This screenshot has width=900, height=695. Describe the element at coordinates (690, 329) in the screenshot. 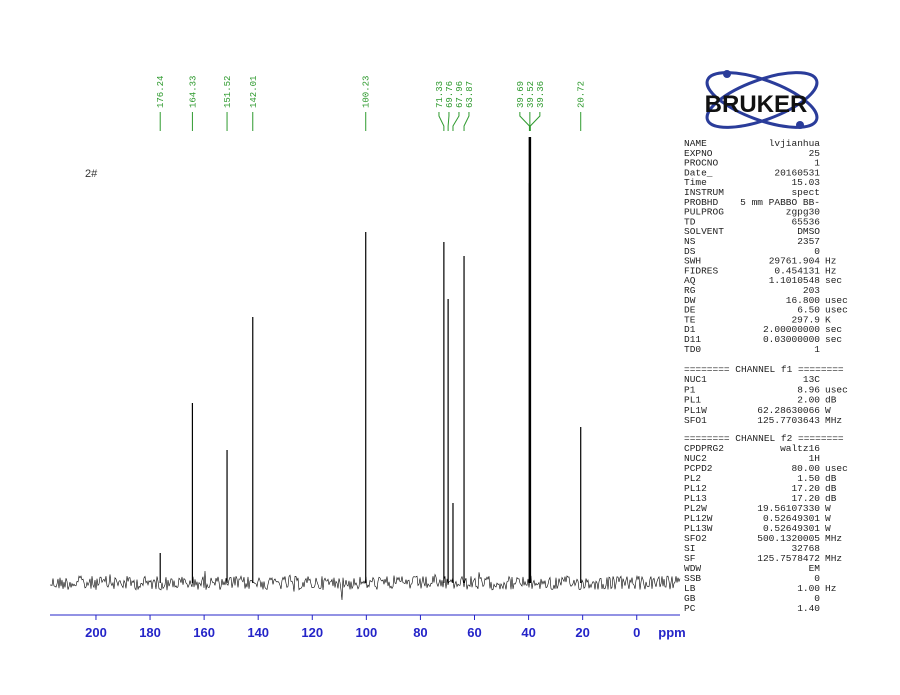

I see `param-name: D1` at that location.